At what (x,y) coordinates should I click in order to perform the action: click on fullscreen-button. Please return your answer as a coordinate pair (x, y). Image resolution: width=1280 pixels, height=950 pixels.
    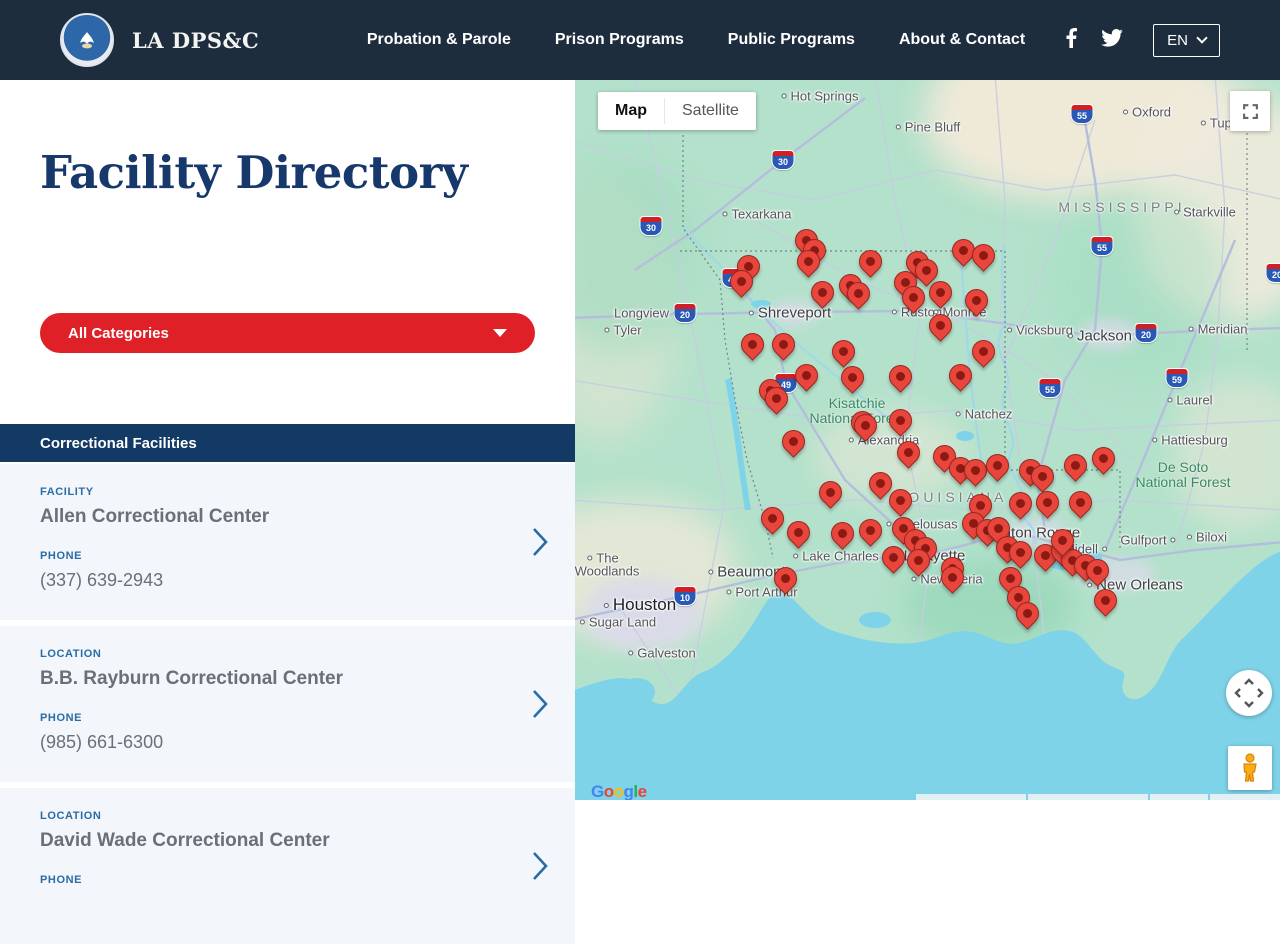
    Looking at the image, I should click on (1250, 111).